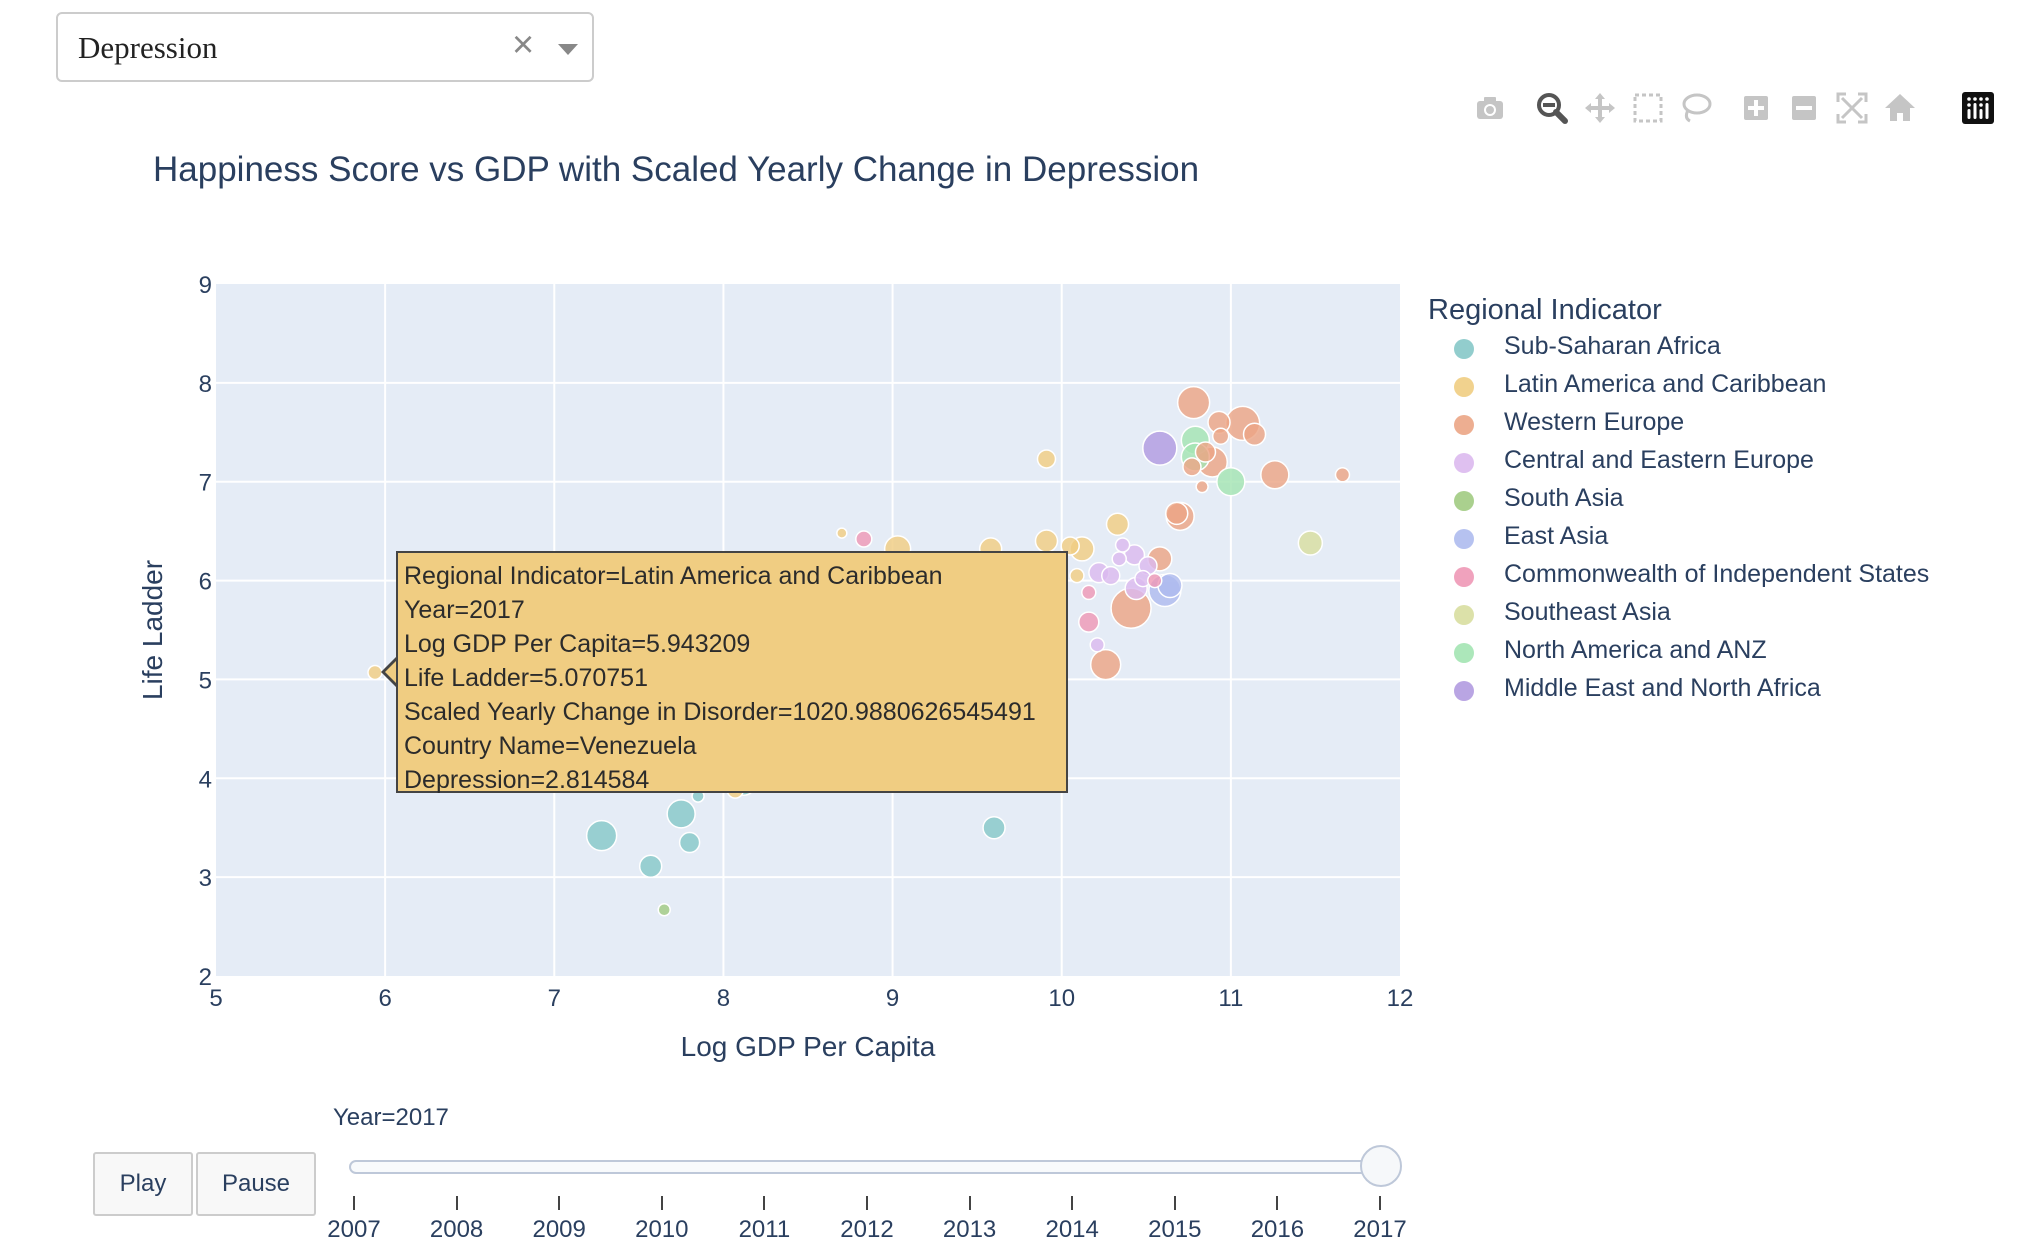 The image size is (2024, 1244). Describe the element at coordinates (152, 630) in the screenshot. I see `y-axis-label: Life Ladder` at that location.